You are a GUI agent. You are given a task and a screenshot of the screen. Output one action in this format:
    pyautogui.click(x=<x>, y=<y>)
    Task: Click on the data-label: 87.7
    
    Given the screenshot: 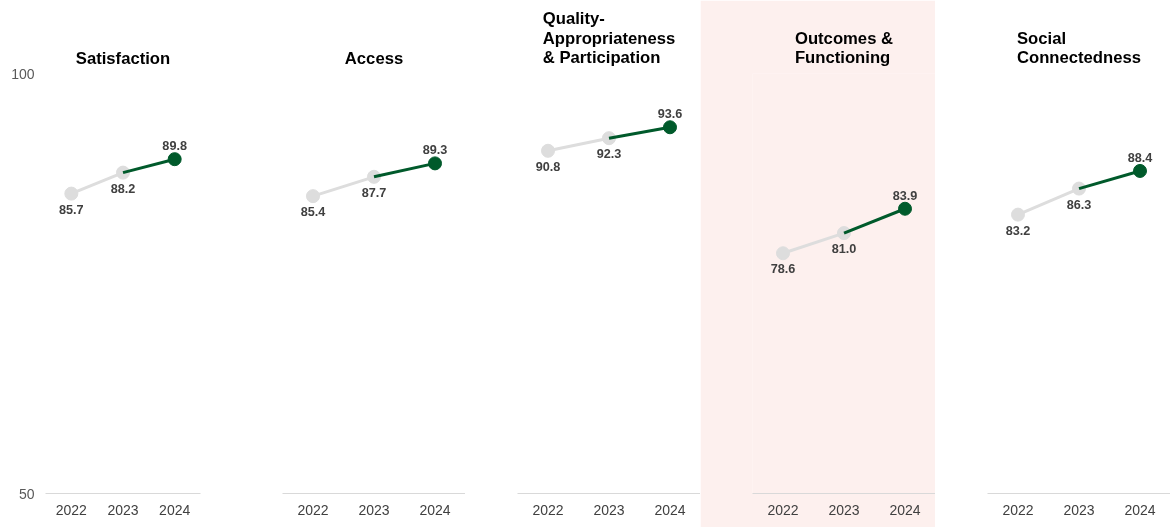 What is the action you would take?
    pyautogui.click(x=374, y=192)
    